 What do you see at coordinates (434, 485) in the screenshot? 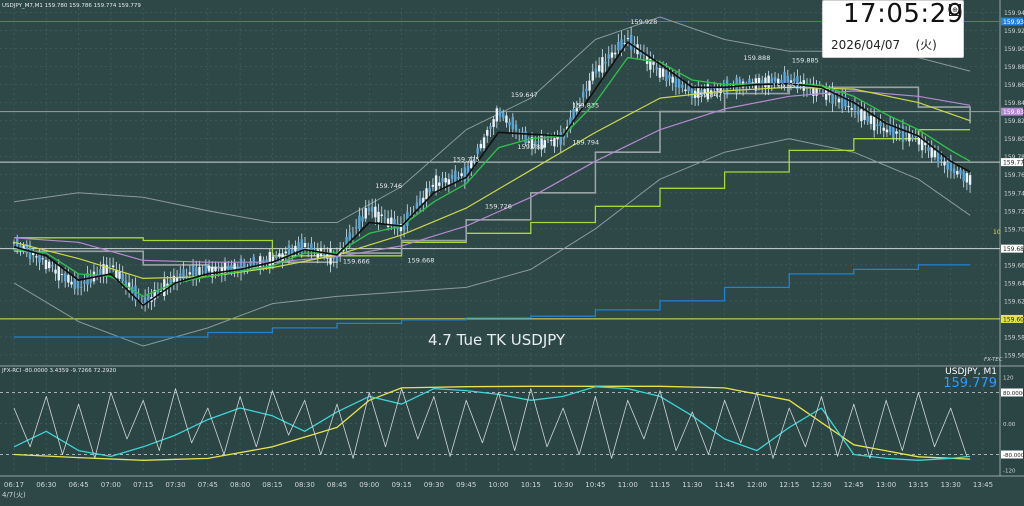
I see `x-tick-label: 09:30` at bounding box center [434, 485].